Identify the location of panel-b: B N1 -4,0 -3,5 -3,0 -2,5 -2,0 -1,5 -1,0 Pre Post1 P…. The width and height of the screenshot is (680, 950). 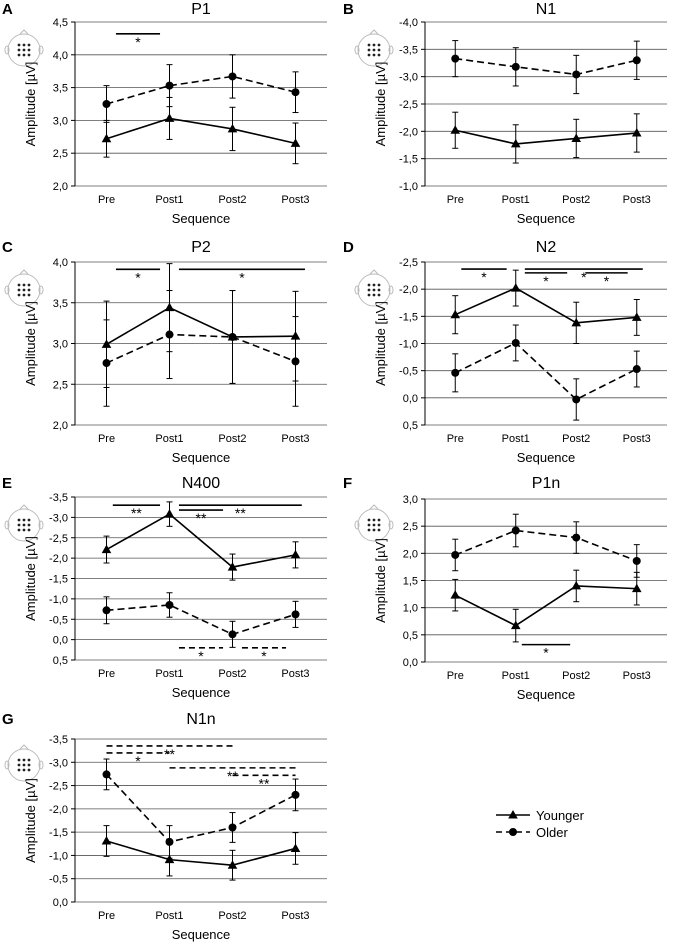
(505, 113).